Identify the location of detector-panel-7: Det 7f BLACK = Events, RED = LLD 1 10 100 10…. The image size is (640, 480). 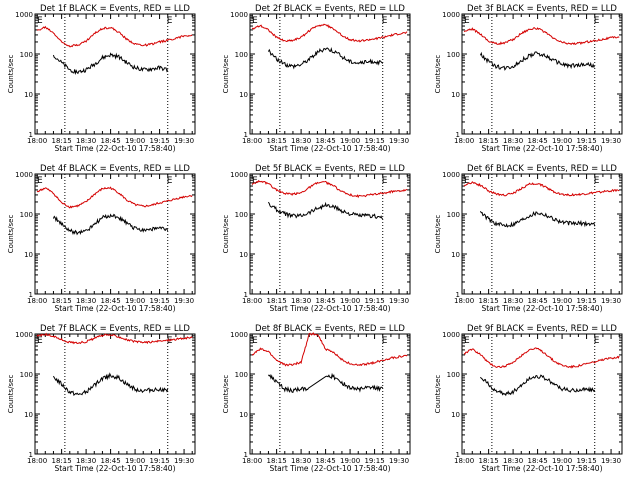
(101, 398).